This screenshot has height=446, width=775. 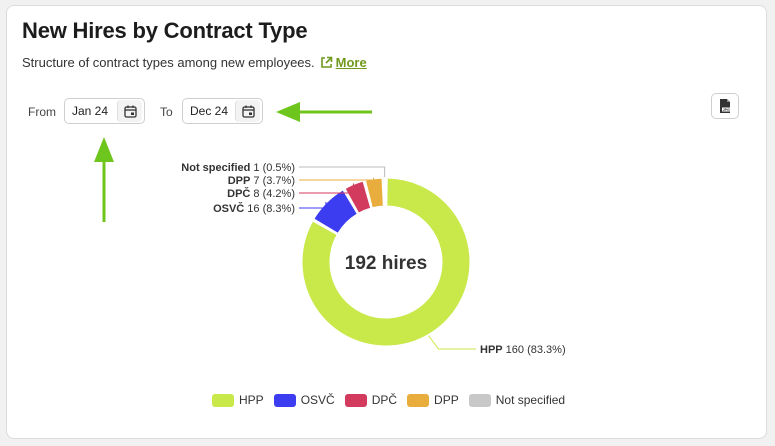 I want to click on from-date-field: Jan 24, so click(x=104, y=111).